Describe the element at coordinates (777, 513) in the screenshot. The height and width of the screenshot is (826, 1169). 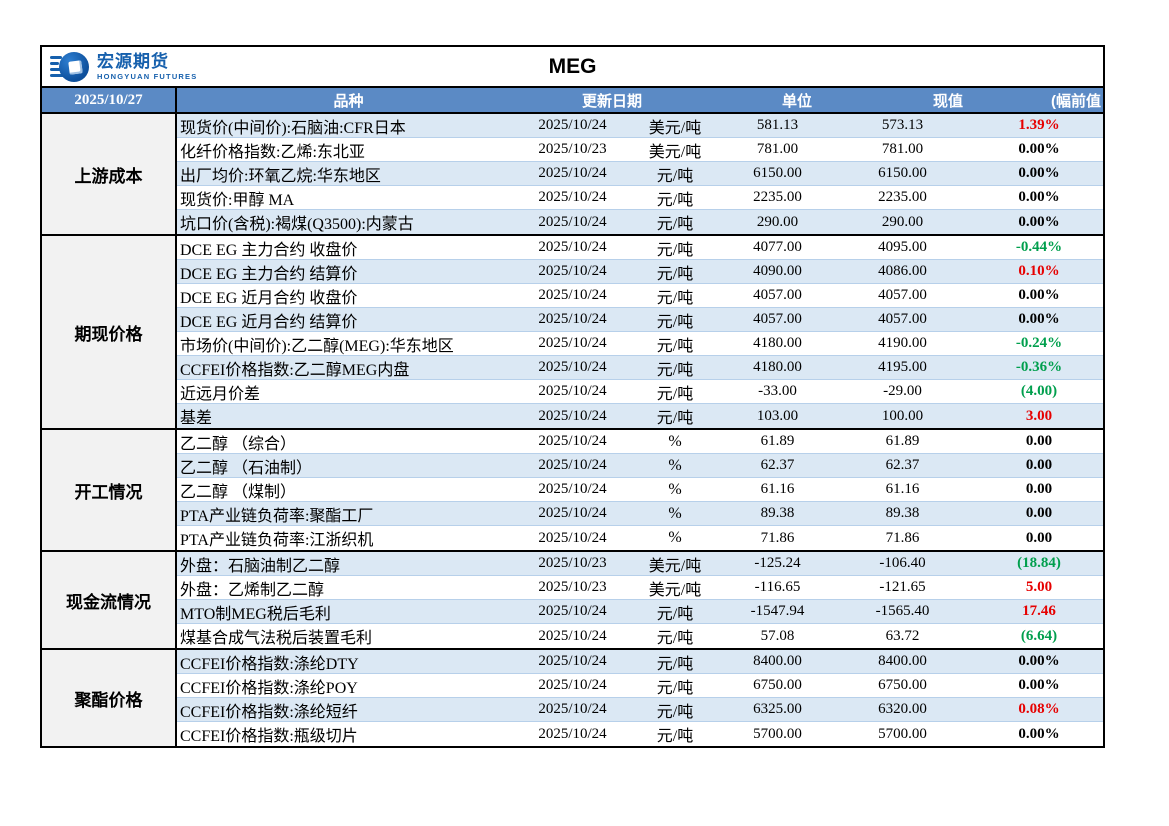
I see `cell-current-value: 89.38` at that location.